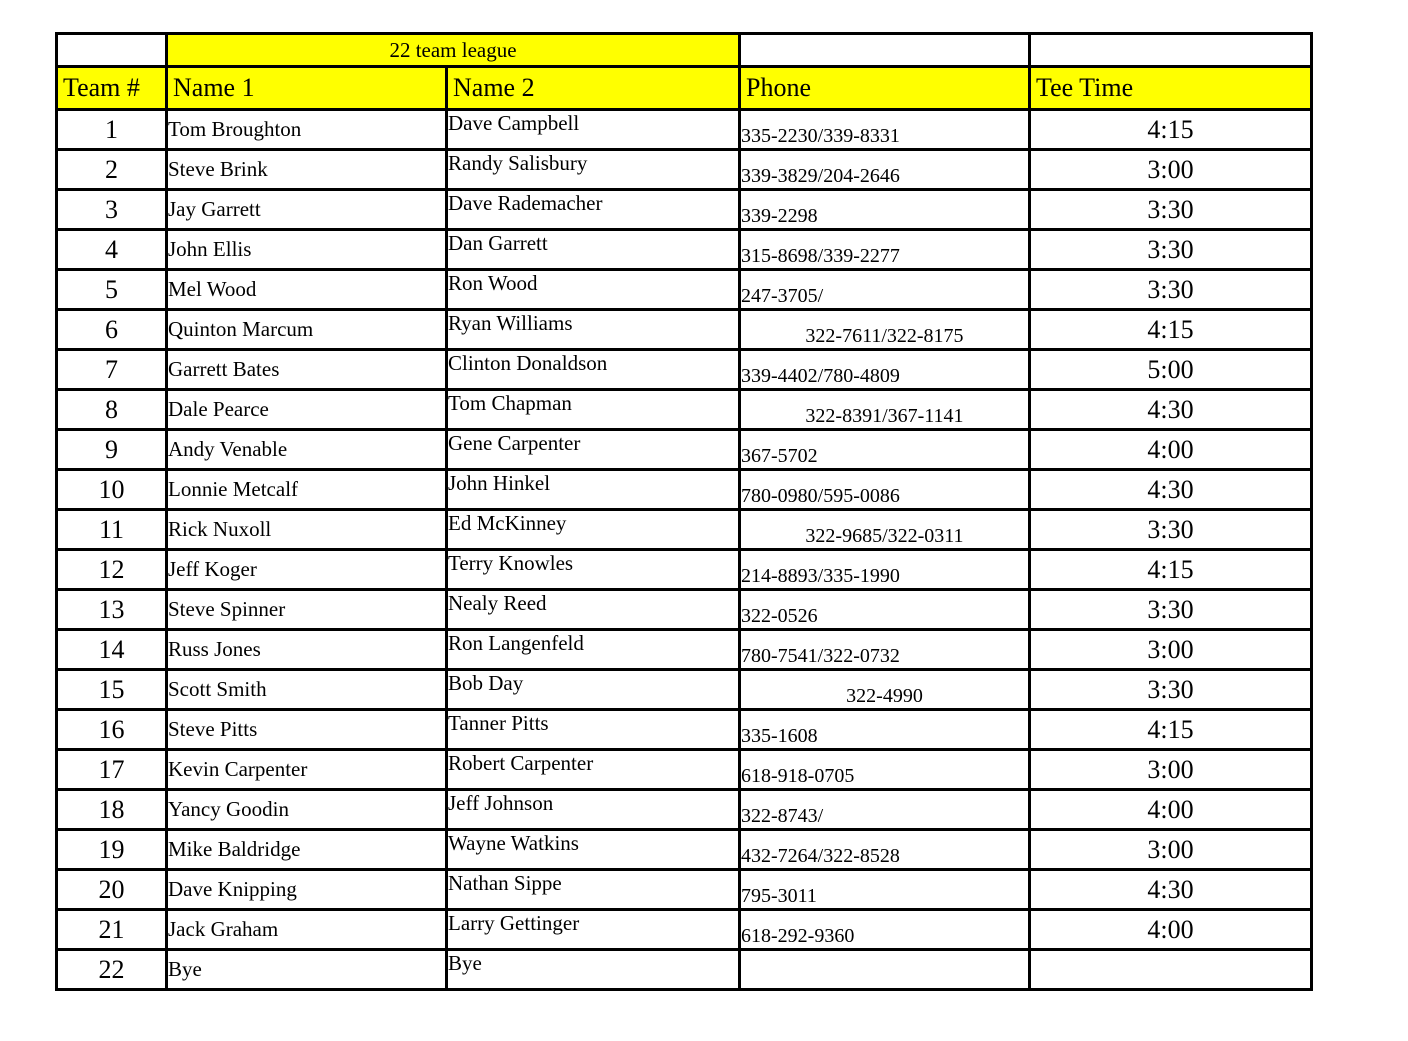  What do you see at coordinates (111, 769) in the screenshot?
I see `team-number-cell: 17` at bounding box center [111, 769].